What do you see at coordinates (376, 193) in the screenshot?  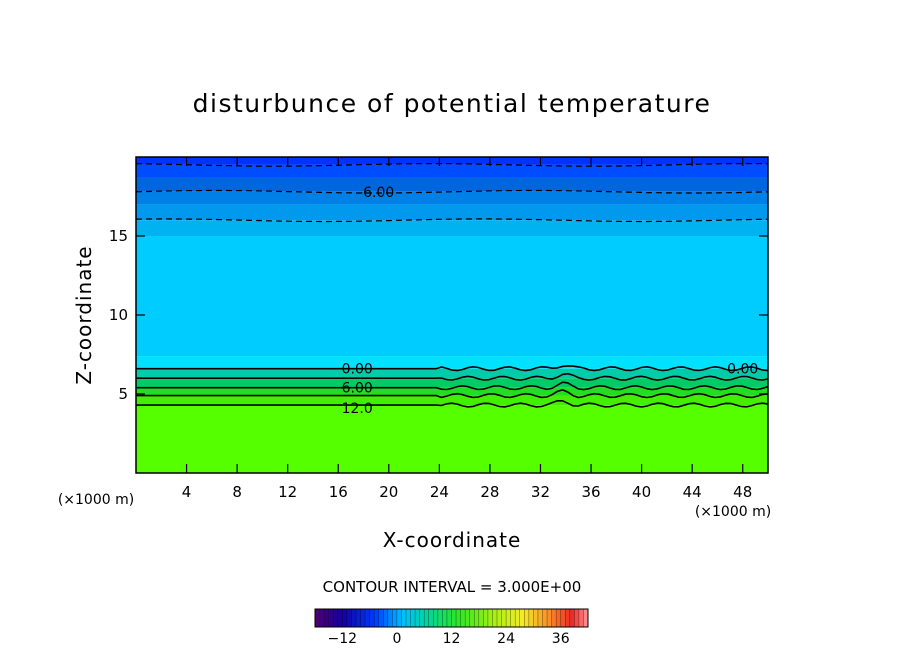 I see `contour-label: -6.00` at bounding box center [376, 193].